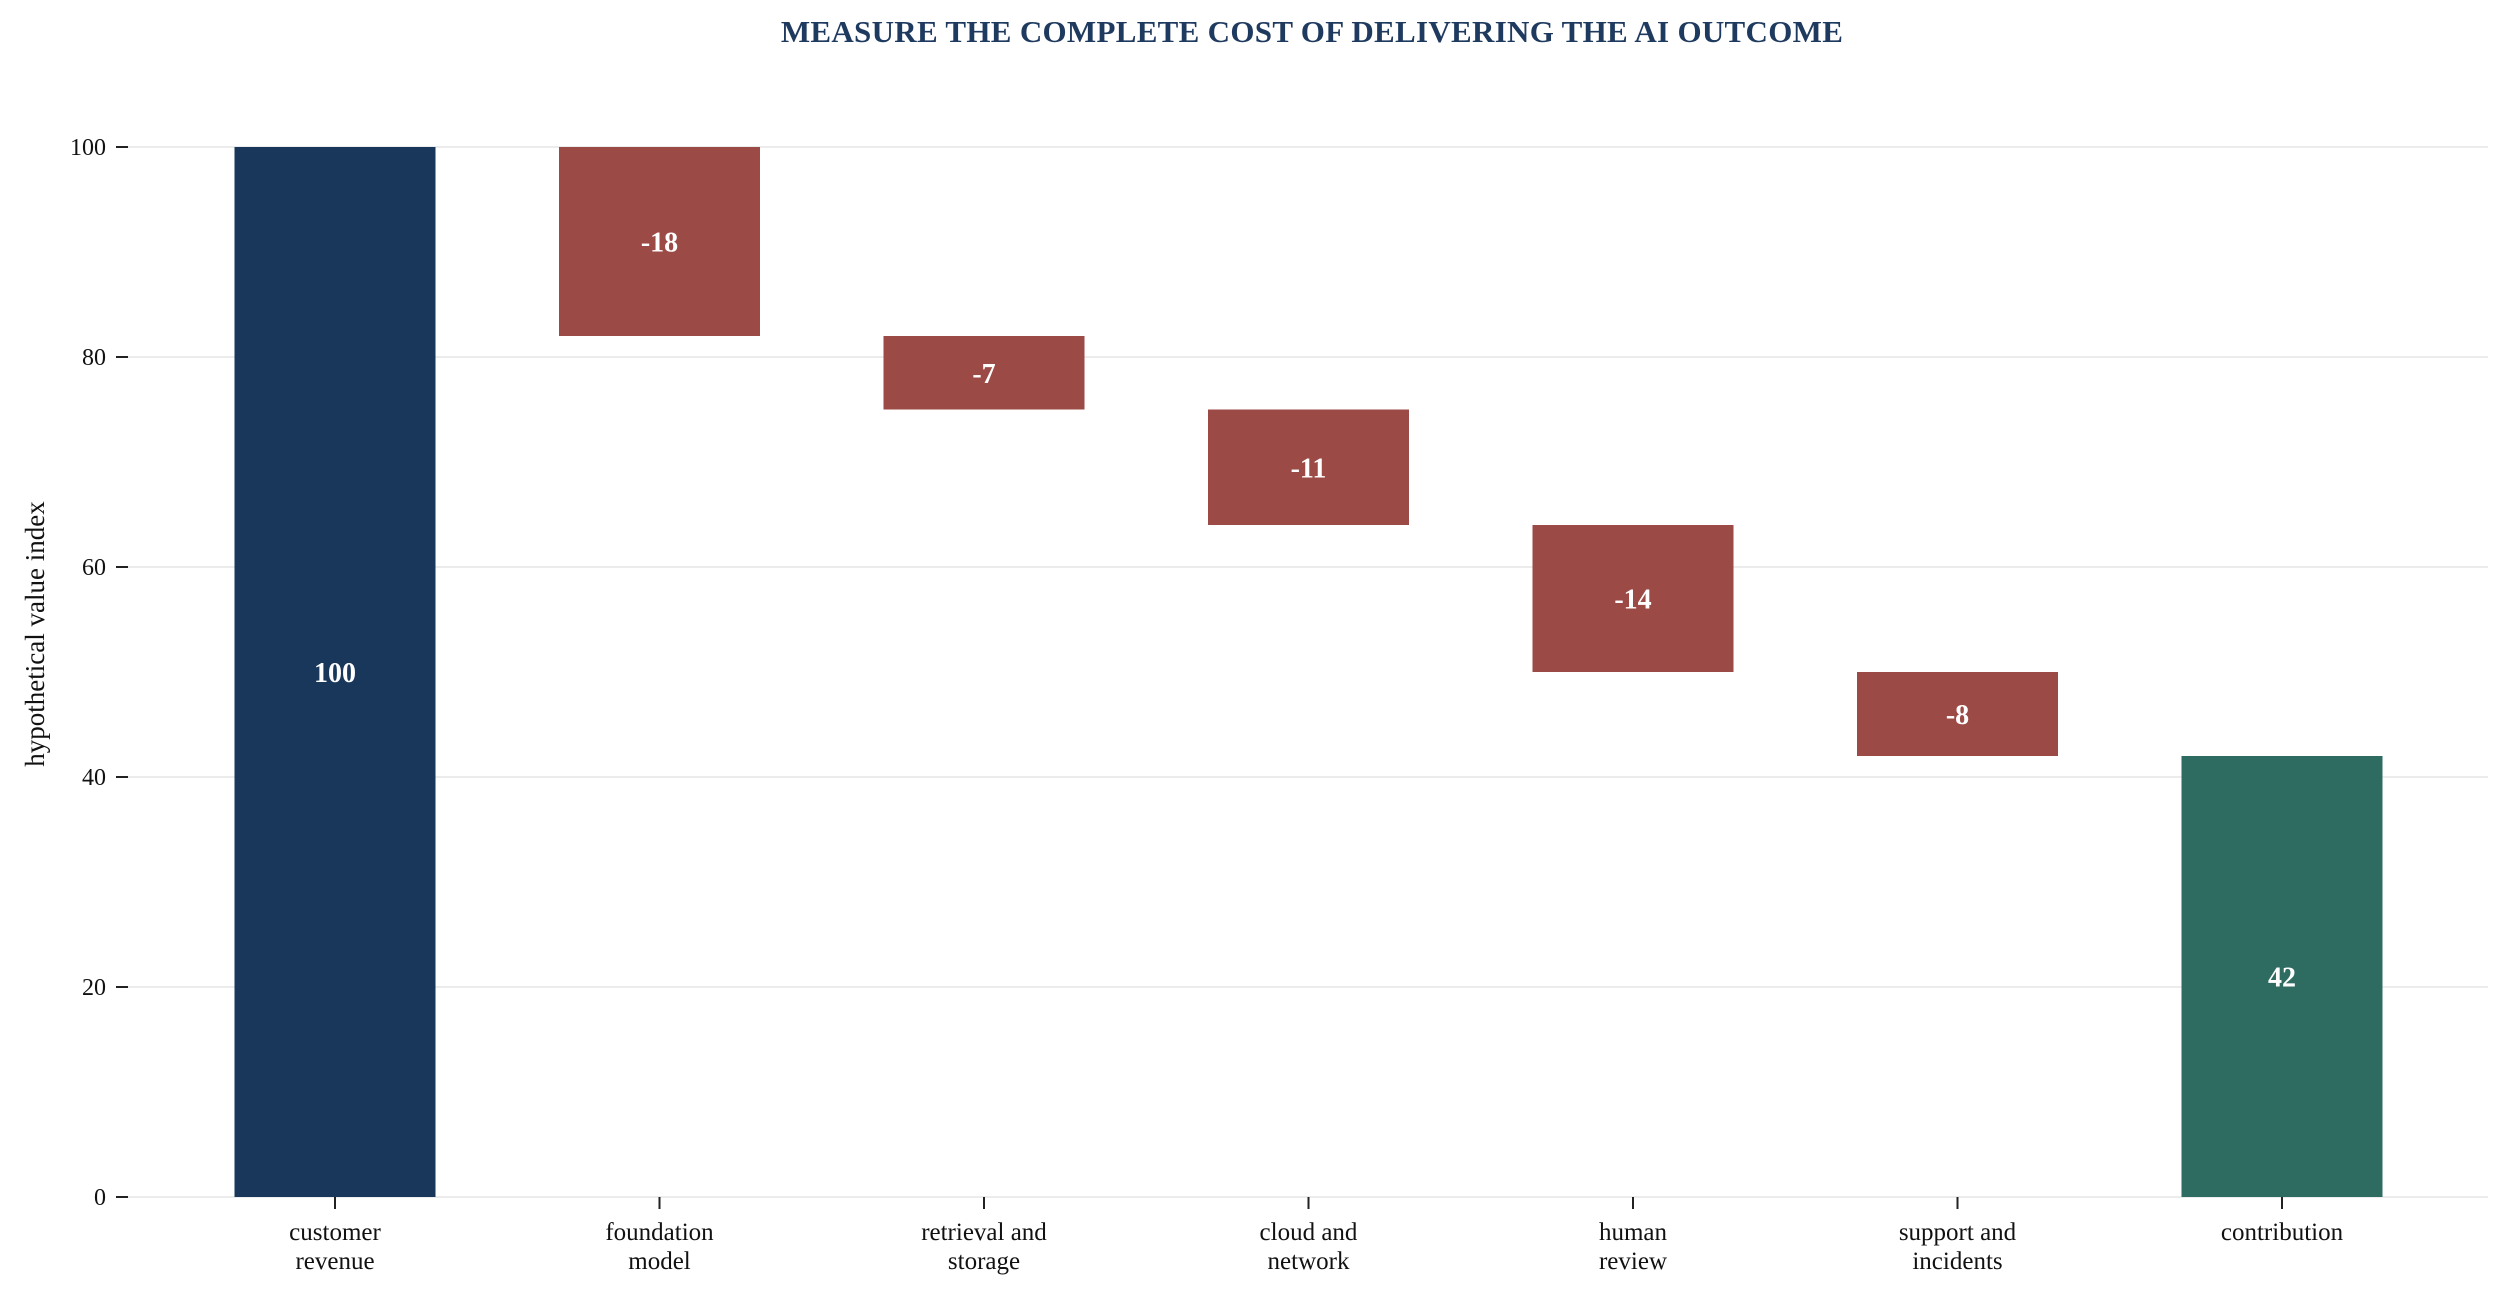 This screenshot has width=2504, height=1298. What do you see at coordinates (35, 634) in the screenshot?
I see `y-axis-title: hypothetical value index` at bounding box center [35, 634].